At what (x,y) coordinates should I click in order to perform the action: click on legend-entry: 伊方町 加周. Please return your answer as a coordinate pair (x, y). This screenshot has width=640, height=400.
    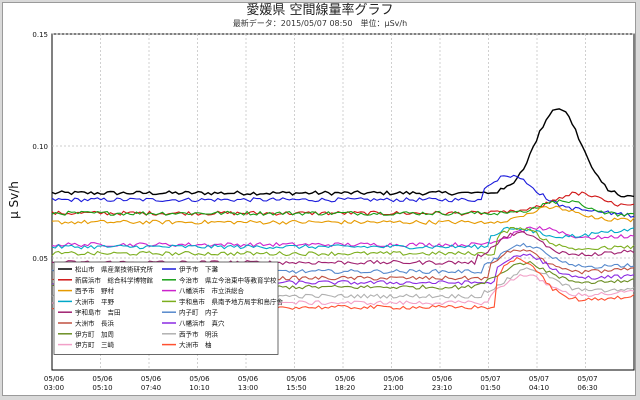
    Looking at the image, I should click on (94, 333).